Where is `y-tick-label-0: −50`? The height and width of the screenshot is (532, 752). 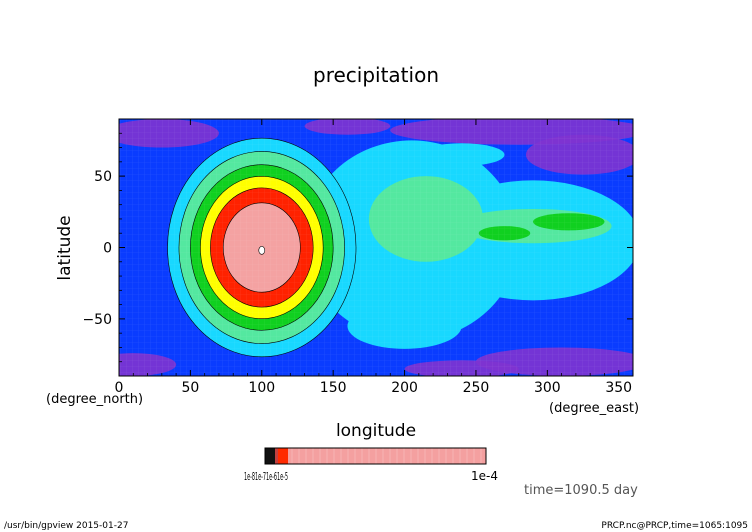
y-tick-label-0: −50 is located at coordinates (97, 320).